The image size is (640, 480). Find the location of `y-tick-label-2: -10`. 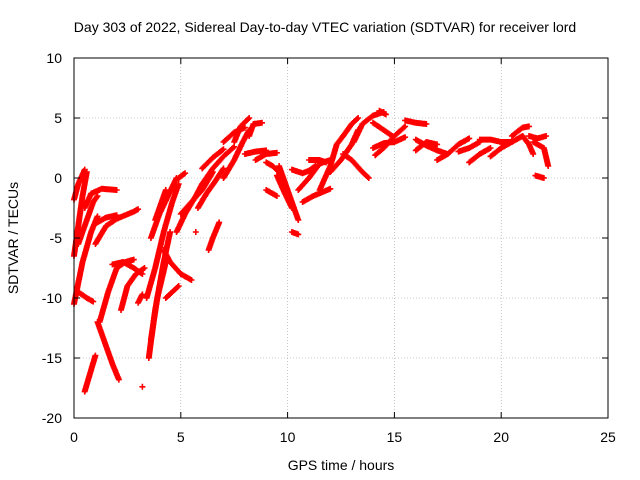

y-tick-label-2: -10 is located at coordinates (52, 298).